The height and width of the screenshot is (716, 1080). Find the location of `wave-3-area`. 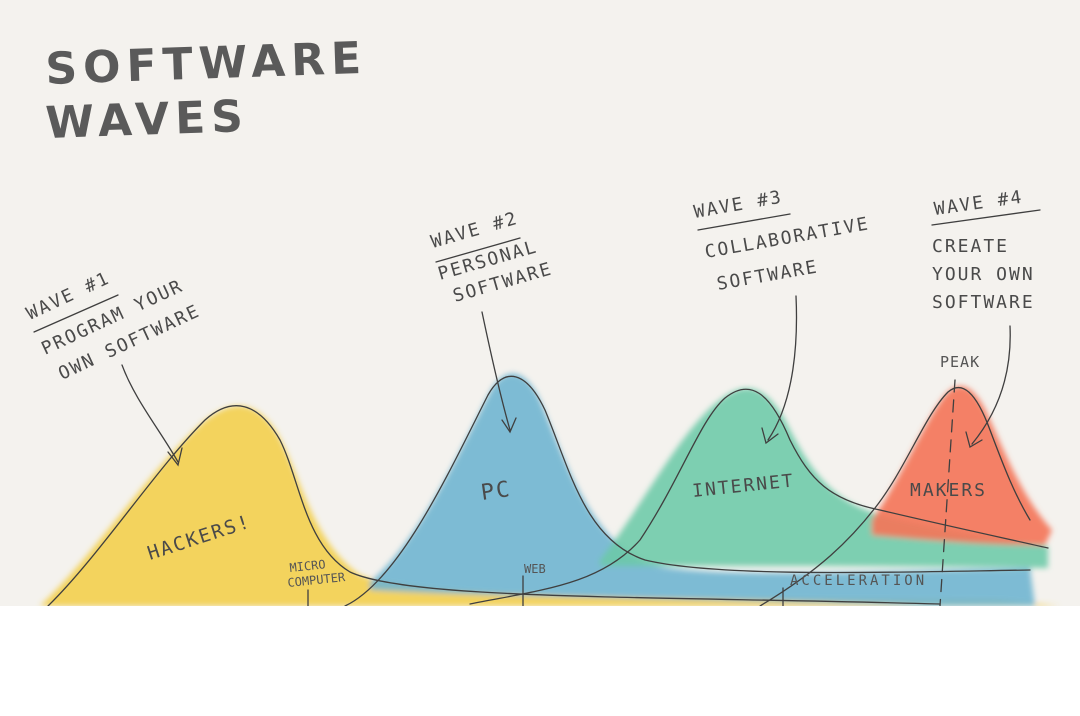

wave-3-area is located at coordinates (824, 478).